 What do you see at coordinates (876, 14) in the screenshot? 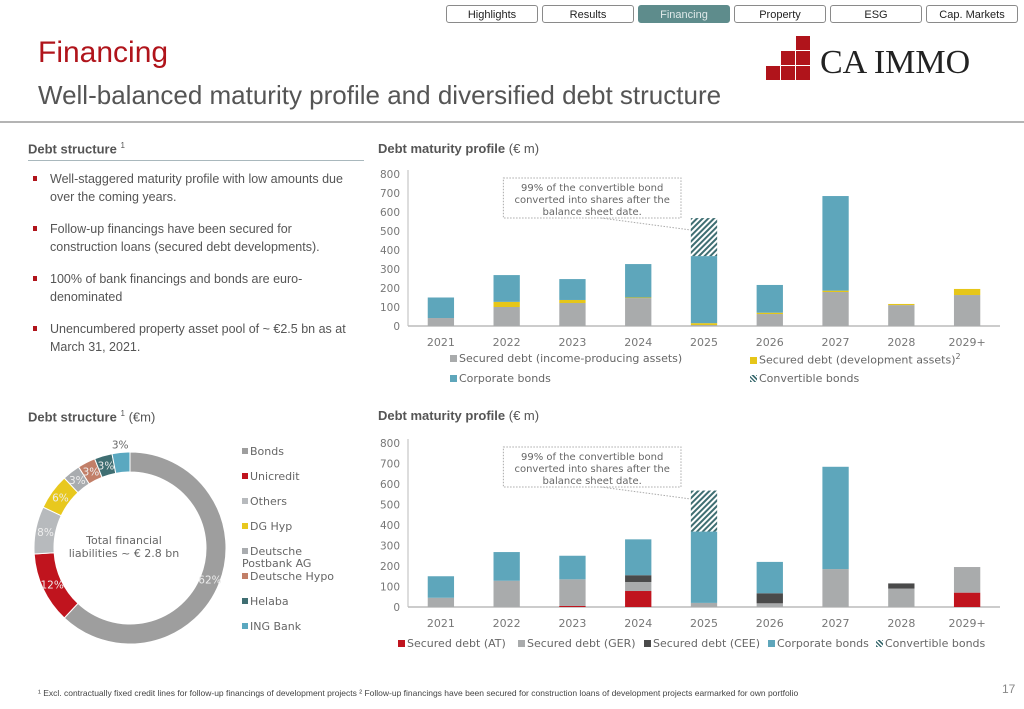
I see `tab-esg: ESG` at bounding box center [876, 14].